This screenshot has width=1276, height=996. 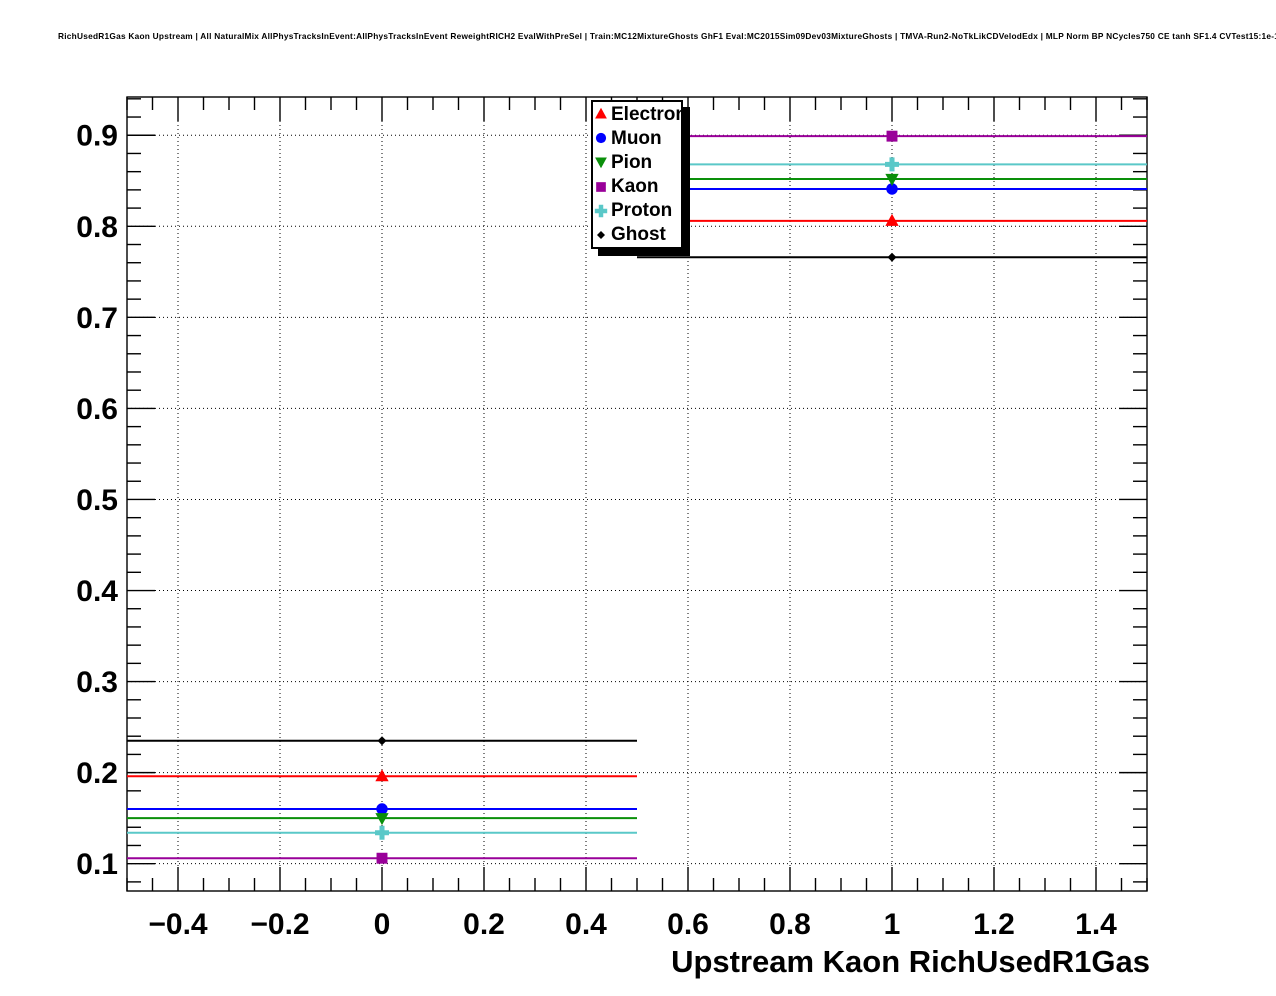 I want to click on y-tick-label: 0.2, so click(x=97, y=773).